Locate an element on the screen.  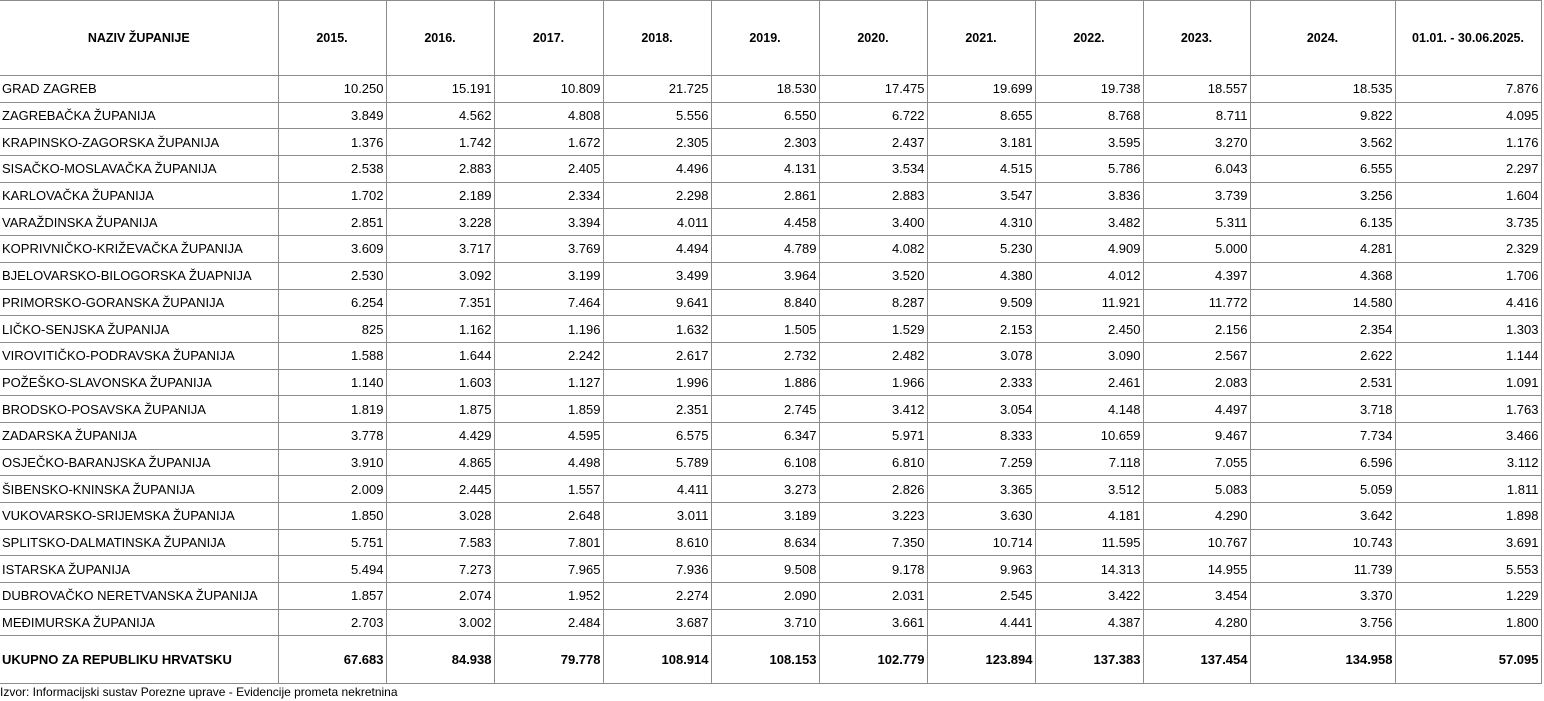
transaction-count: 3.661 is located at coordinates (873, 622).